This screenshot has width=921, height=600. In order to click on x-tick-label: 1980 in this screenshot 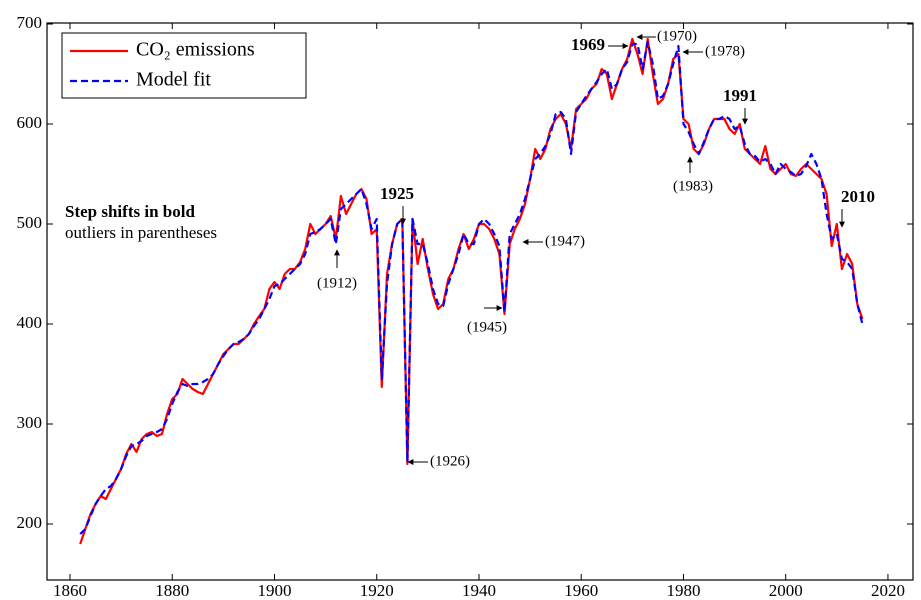, I will do `click(683, 590)`.